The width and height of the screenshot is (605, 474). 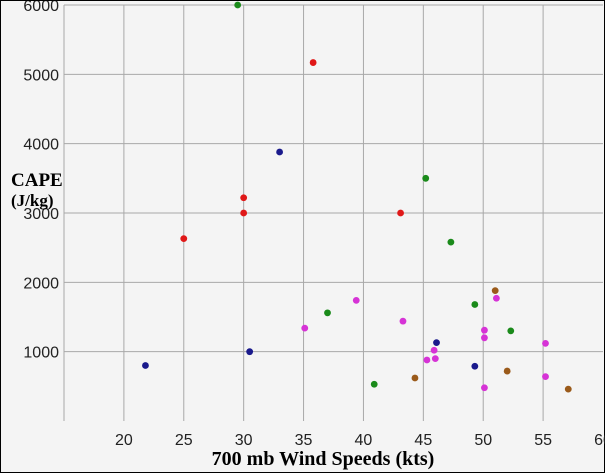 I want to click on y-tick-label: 5000, so click(x=41, y=75).